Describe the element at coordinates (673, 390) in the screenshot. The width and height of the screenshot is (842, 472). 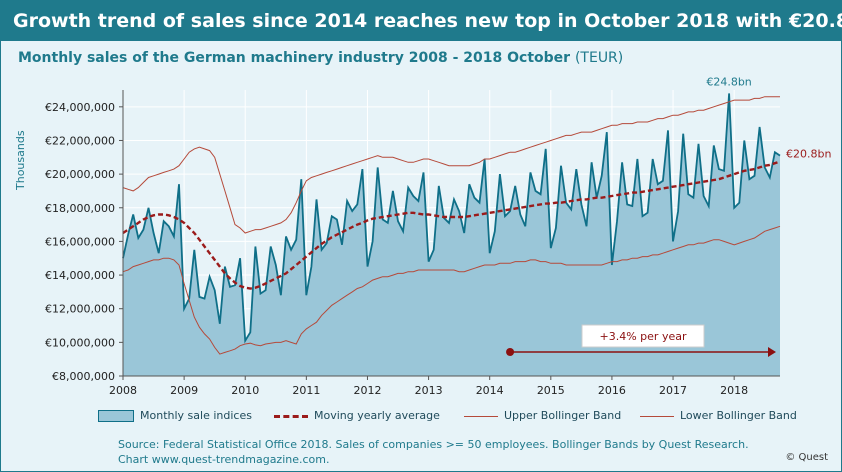
I see `x-tick-label: 2017` at that location.